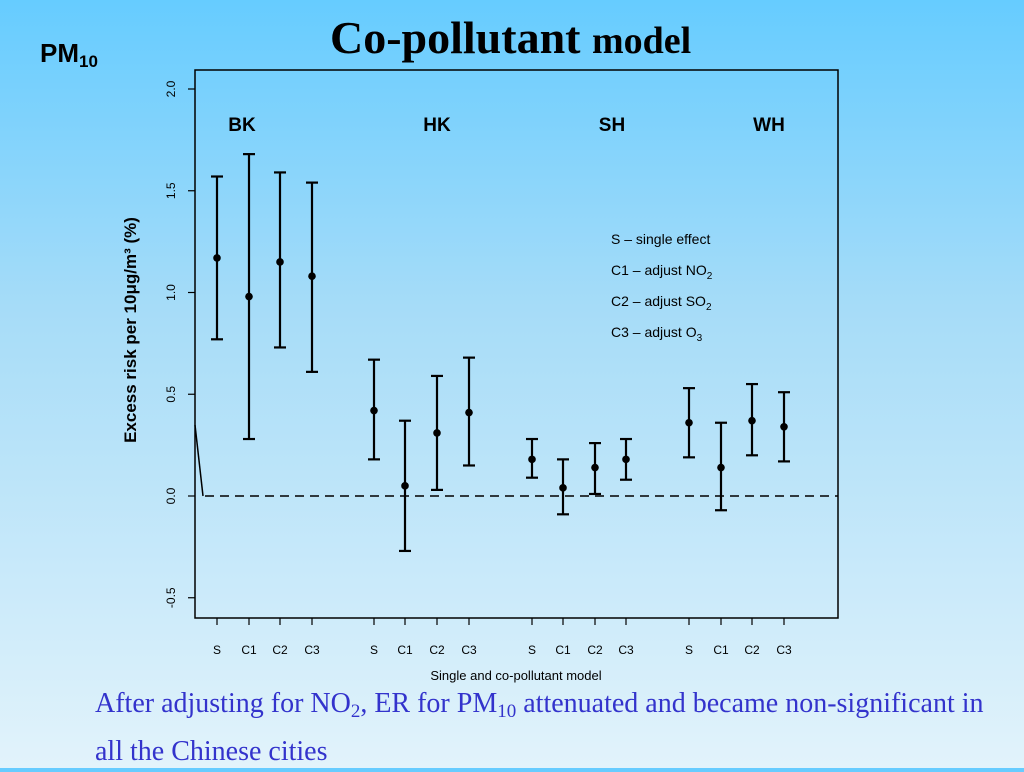  What do you see at coordinates (660, 239) in the screenshot?
I see `legend-entry: S – single effect` at bounding box center [660, 239].